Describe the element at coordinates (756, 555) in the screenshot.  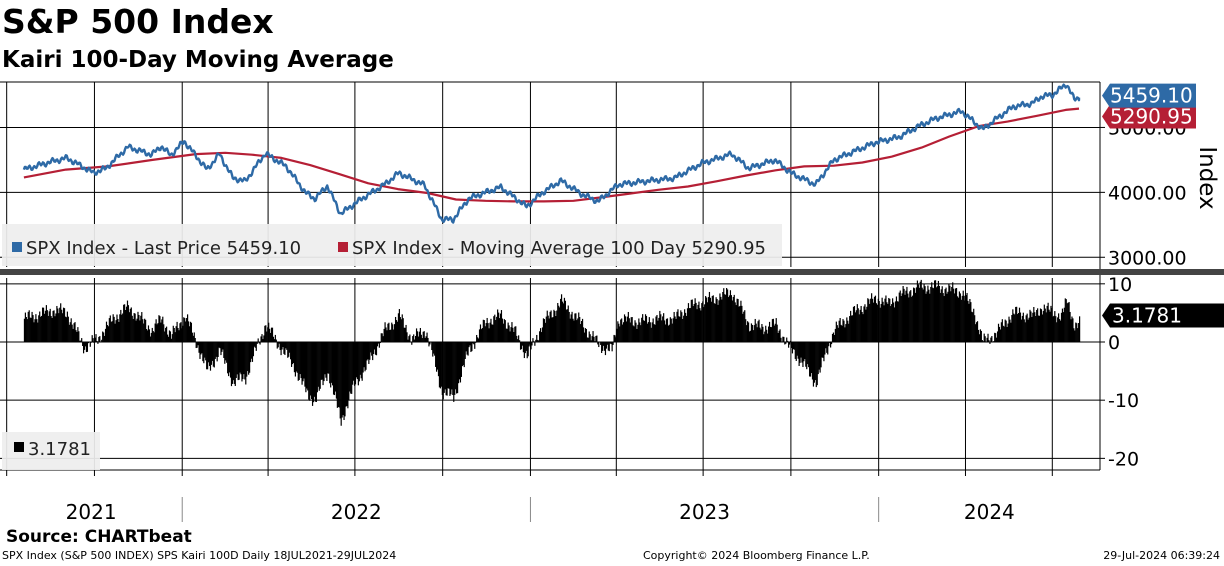
I see `copyright-note: Copyright© 2024 Bloomberg Finance L.P.` at that location.